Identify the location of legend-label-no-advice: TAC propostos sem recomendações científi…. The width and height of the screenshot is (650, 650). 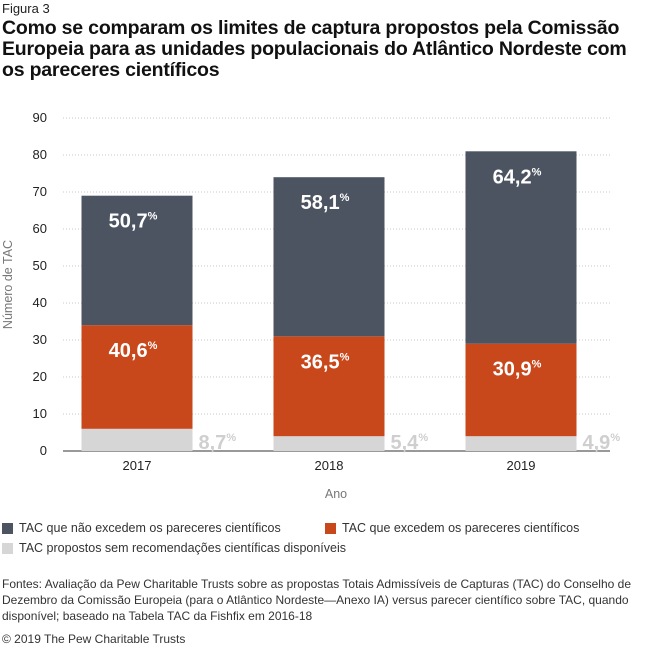
(183, 548).